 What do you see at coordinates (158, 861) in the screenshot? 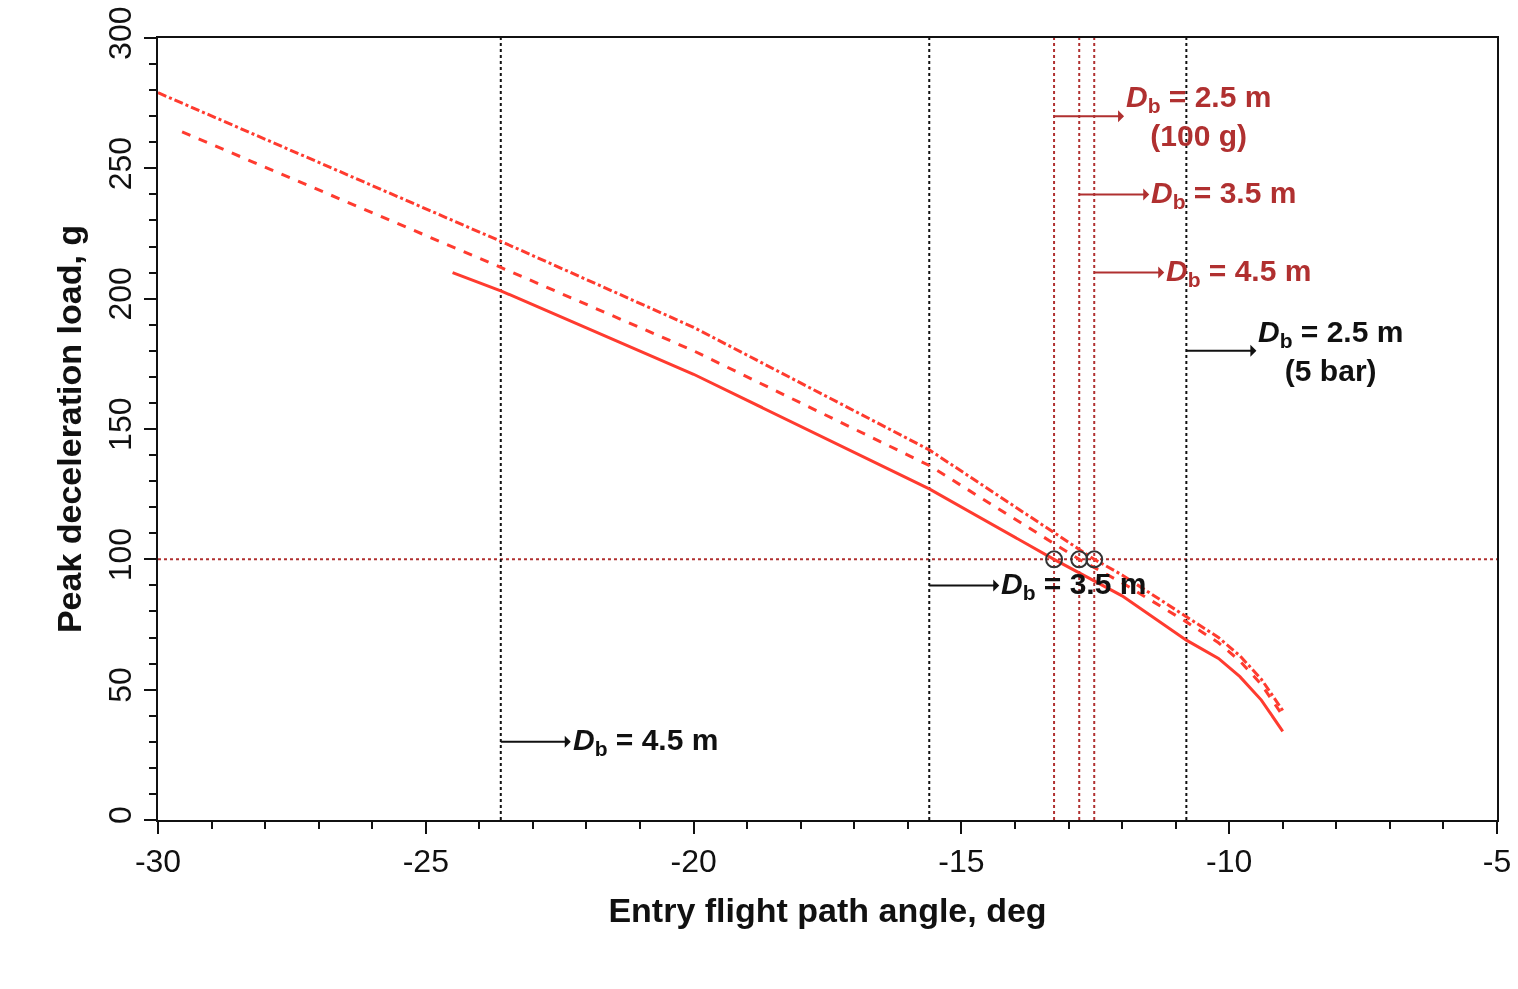
I see `x-tick-label: -30` at bounding box center [158, 861].